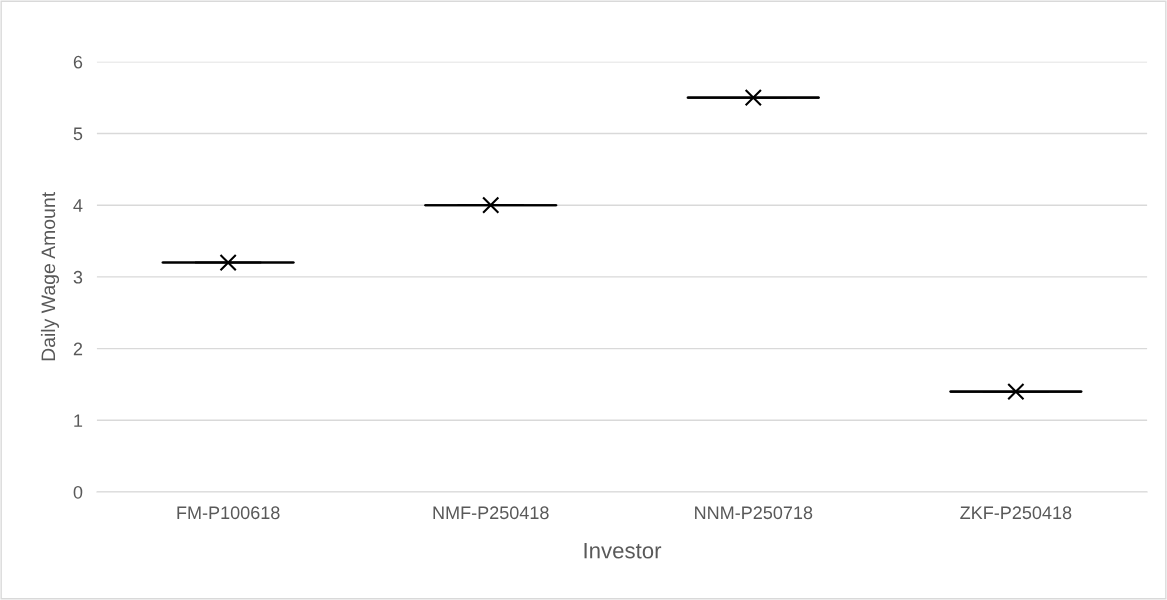  What do you see at coordinates (228, 513) in the screenshot?
I see `x-tick-label: FM-P100618` at bounding box center [228, 513].